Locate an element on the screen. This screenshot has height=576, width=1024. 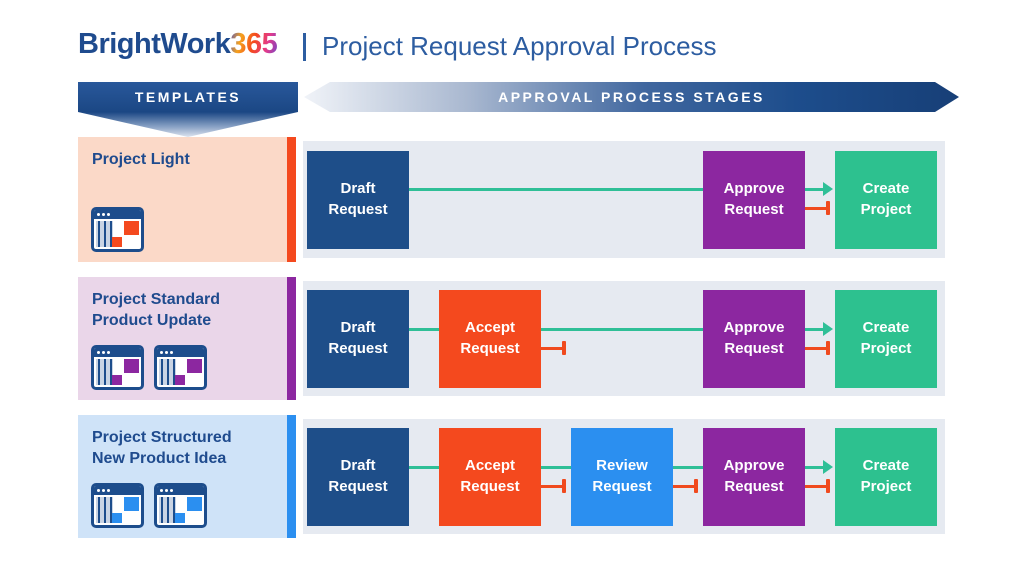
template-name: Project Light is located at coordinates (141, 159).